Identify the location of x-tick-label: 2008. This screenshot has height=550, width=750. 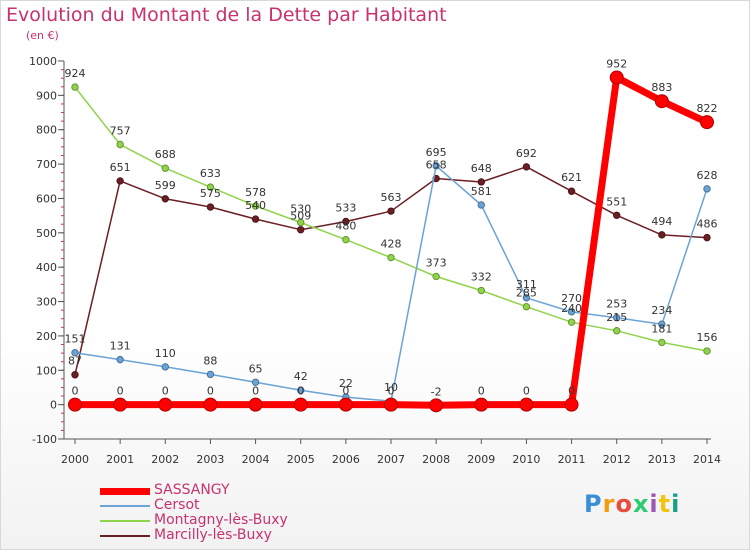
(436, 459).